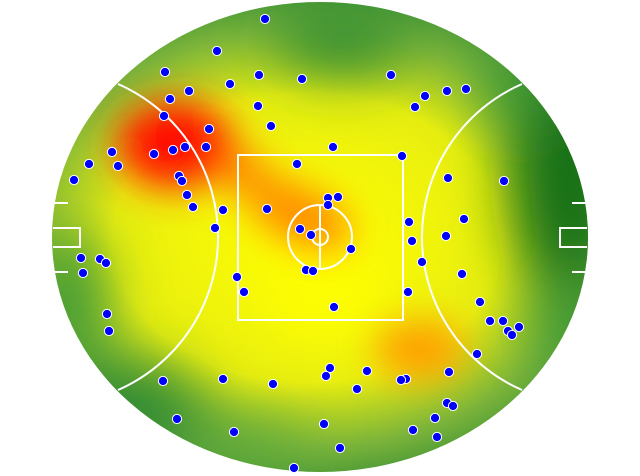 The image size is (640, 476). I want to click on right-arc, so click(471, 237).